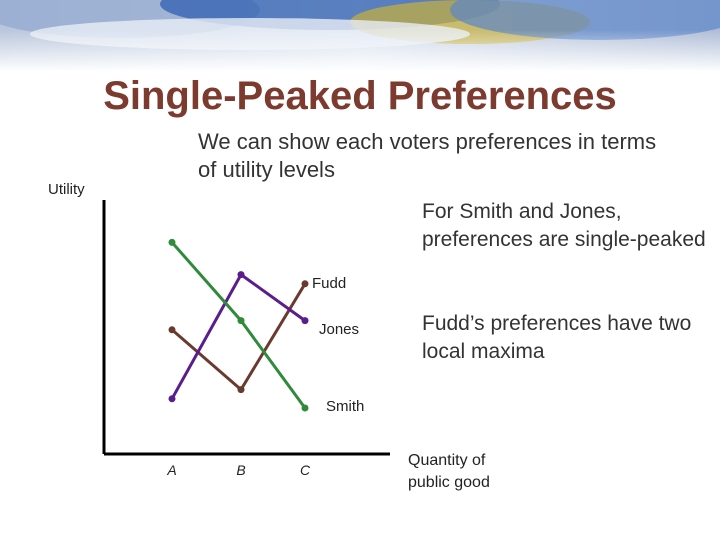 Image resolution: width=720 pixels, height=540 pixels. Describe the element at coordinates (360, 35) in the screenshot. I see `header-banner` at that location.